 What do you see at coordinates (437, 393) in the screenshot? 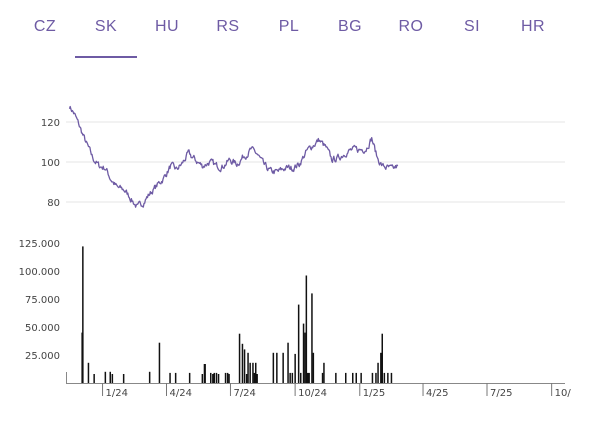
I see `x-tick-label: 4/25` at bounding box center [437, 393].